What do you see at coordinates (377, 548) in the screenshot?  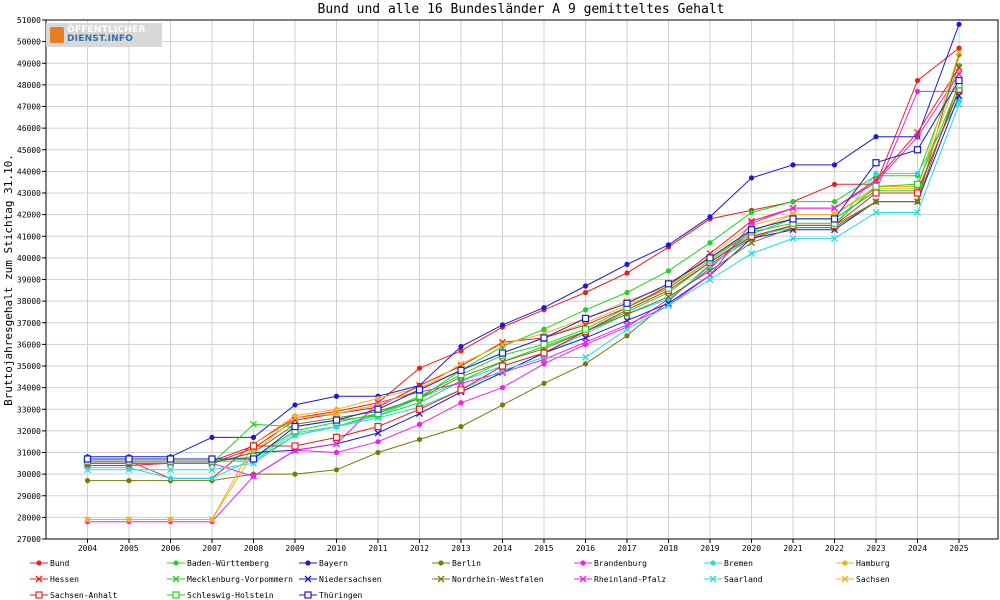 I see `x-tick-label: 2011` at bounding box center [377, 548].